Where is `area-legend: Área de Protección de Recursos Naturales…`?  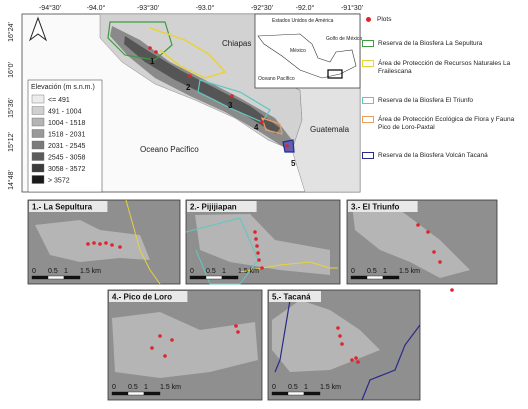 area-legend: Área de Protección de Recursos Naturales… is located at coordinates (444, 68).